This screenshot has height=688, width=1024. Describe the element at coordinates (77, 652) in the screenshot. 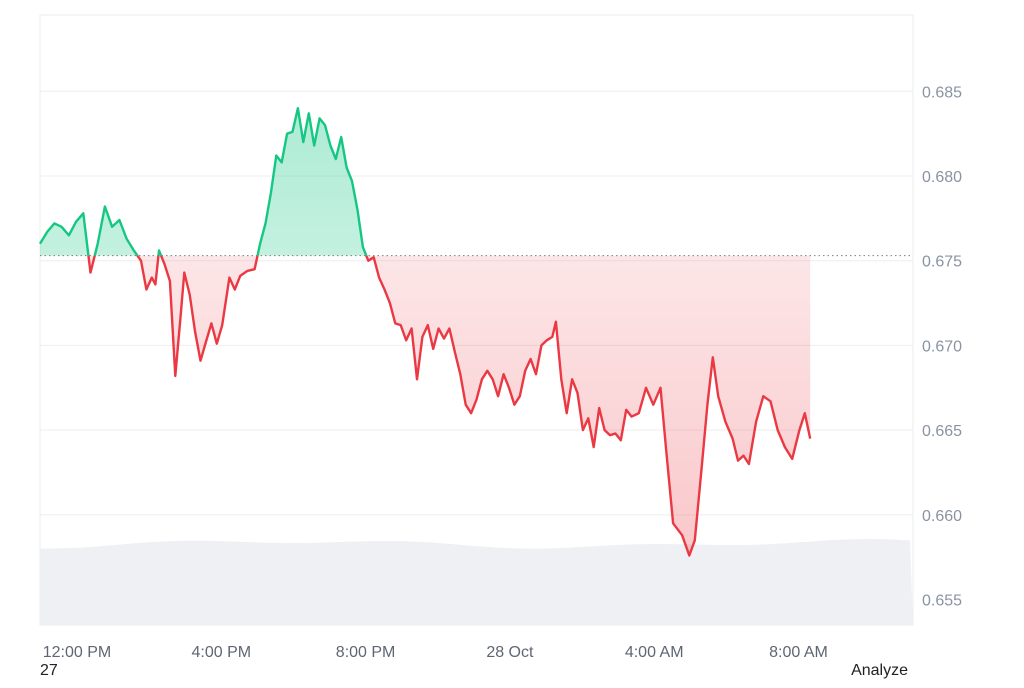

I see `x-tick-label: 12:00 PM` at that location.